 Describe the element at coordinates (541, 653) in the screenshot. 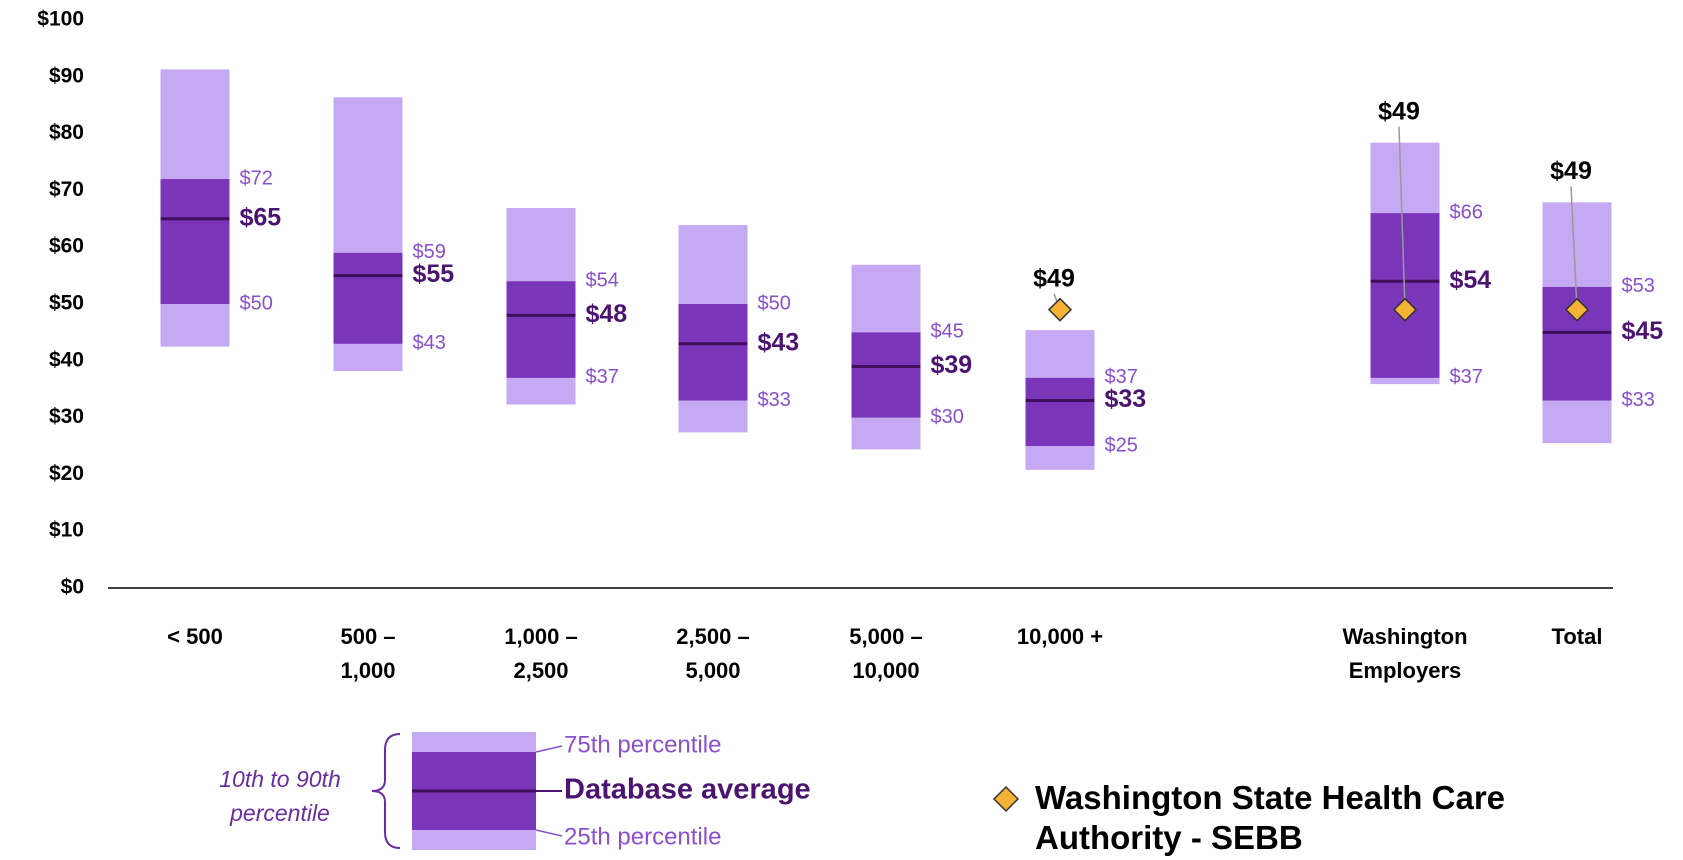

I see `x-tick-label: 1,000 – 2,500` at that location.